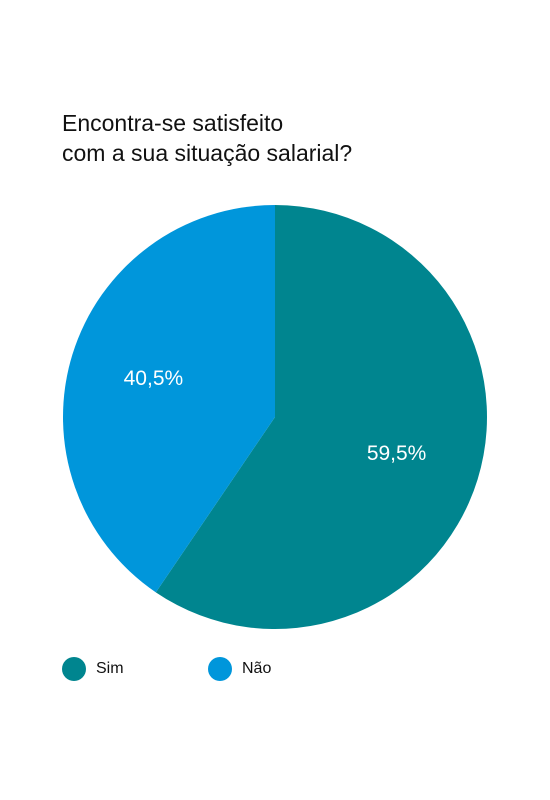 The height and width of the screenshot is (800, 550). What do you see at coordinates (207, 153) in the screenshot?
I see `chart-title-line-2: com a sua situação salarial?` at bounding box center [207, 153].